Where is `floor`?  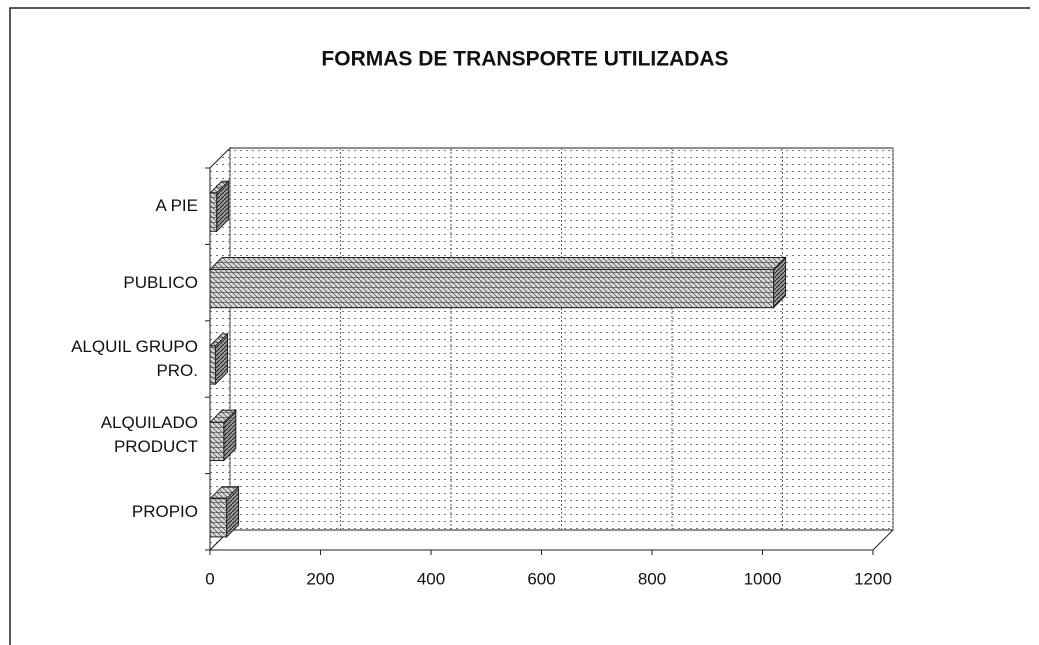
floor is located at coordinates (551, 540).